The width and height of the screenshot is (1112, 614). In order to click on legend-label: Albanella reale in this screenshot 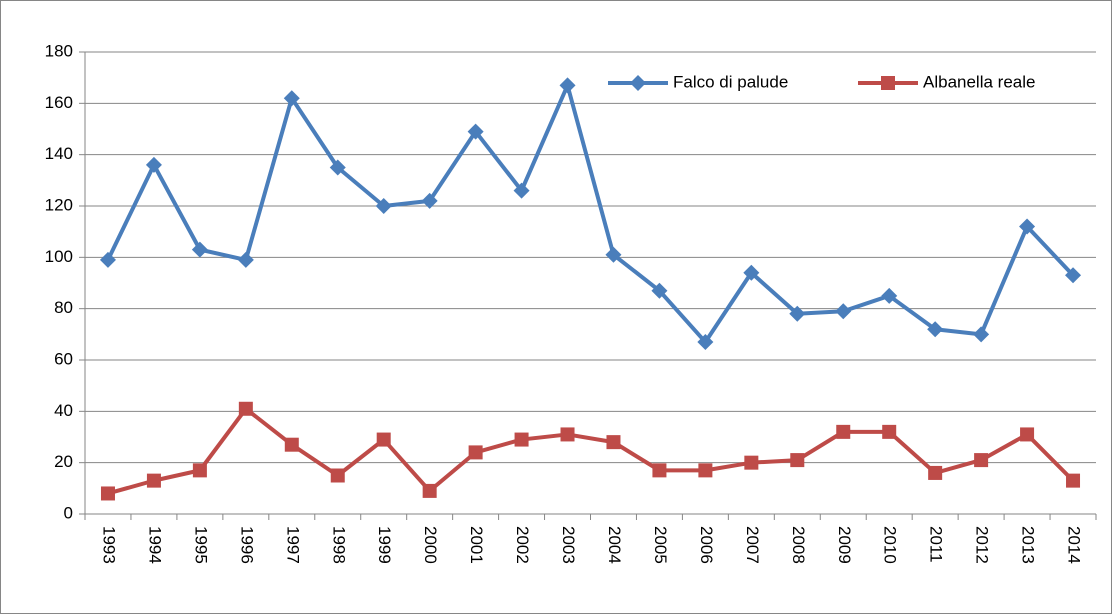, I will do `click(979, 81)`.